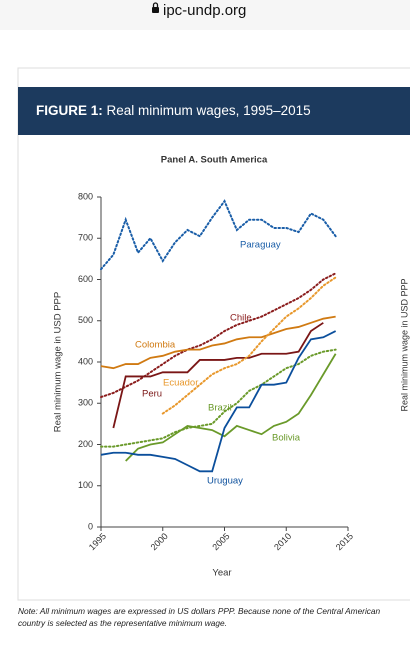 The height and width of the screenshot is (645, 410). What do you see at coordinates (85, 361) in the screenshot?
I see `y-tick-label: 400` at bounding box center [85, 361].